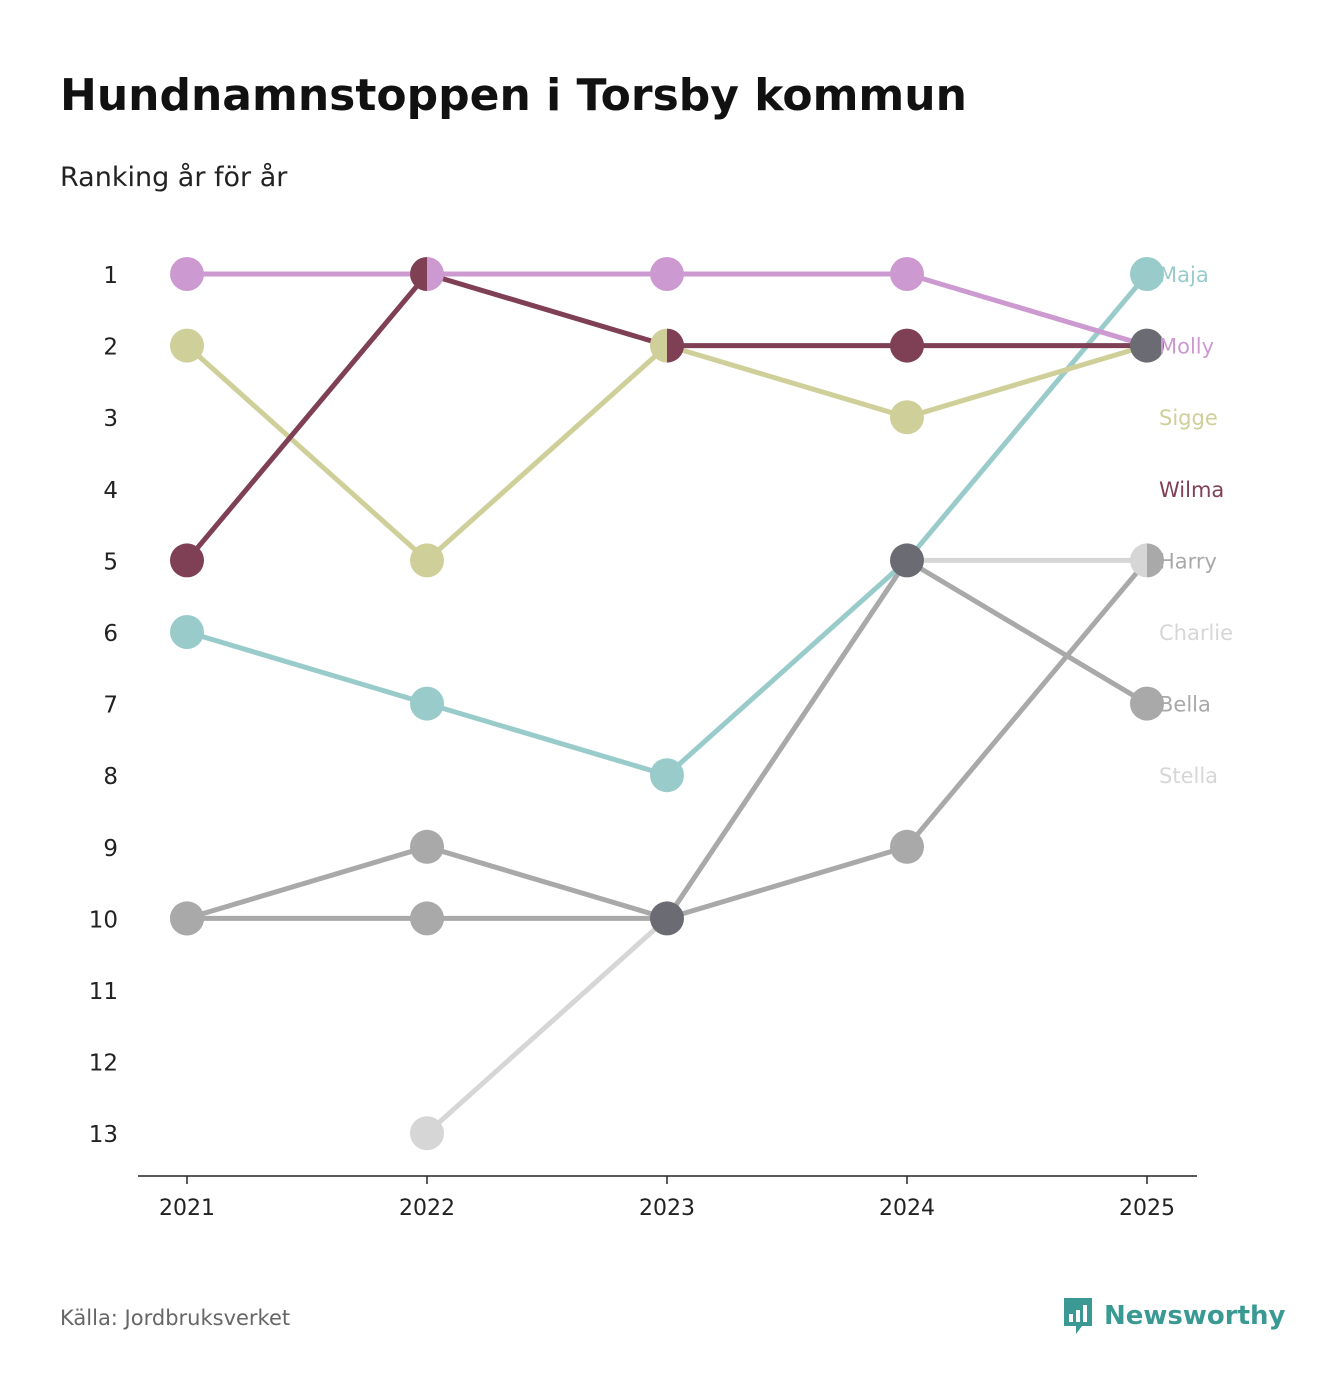 Image resolution: width=1333 pixels, height=1400 pixels. I want to click on y-tick-label-8: 8, so click(110, 777).